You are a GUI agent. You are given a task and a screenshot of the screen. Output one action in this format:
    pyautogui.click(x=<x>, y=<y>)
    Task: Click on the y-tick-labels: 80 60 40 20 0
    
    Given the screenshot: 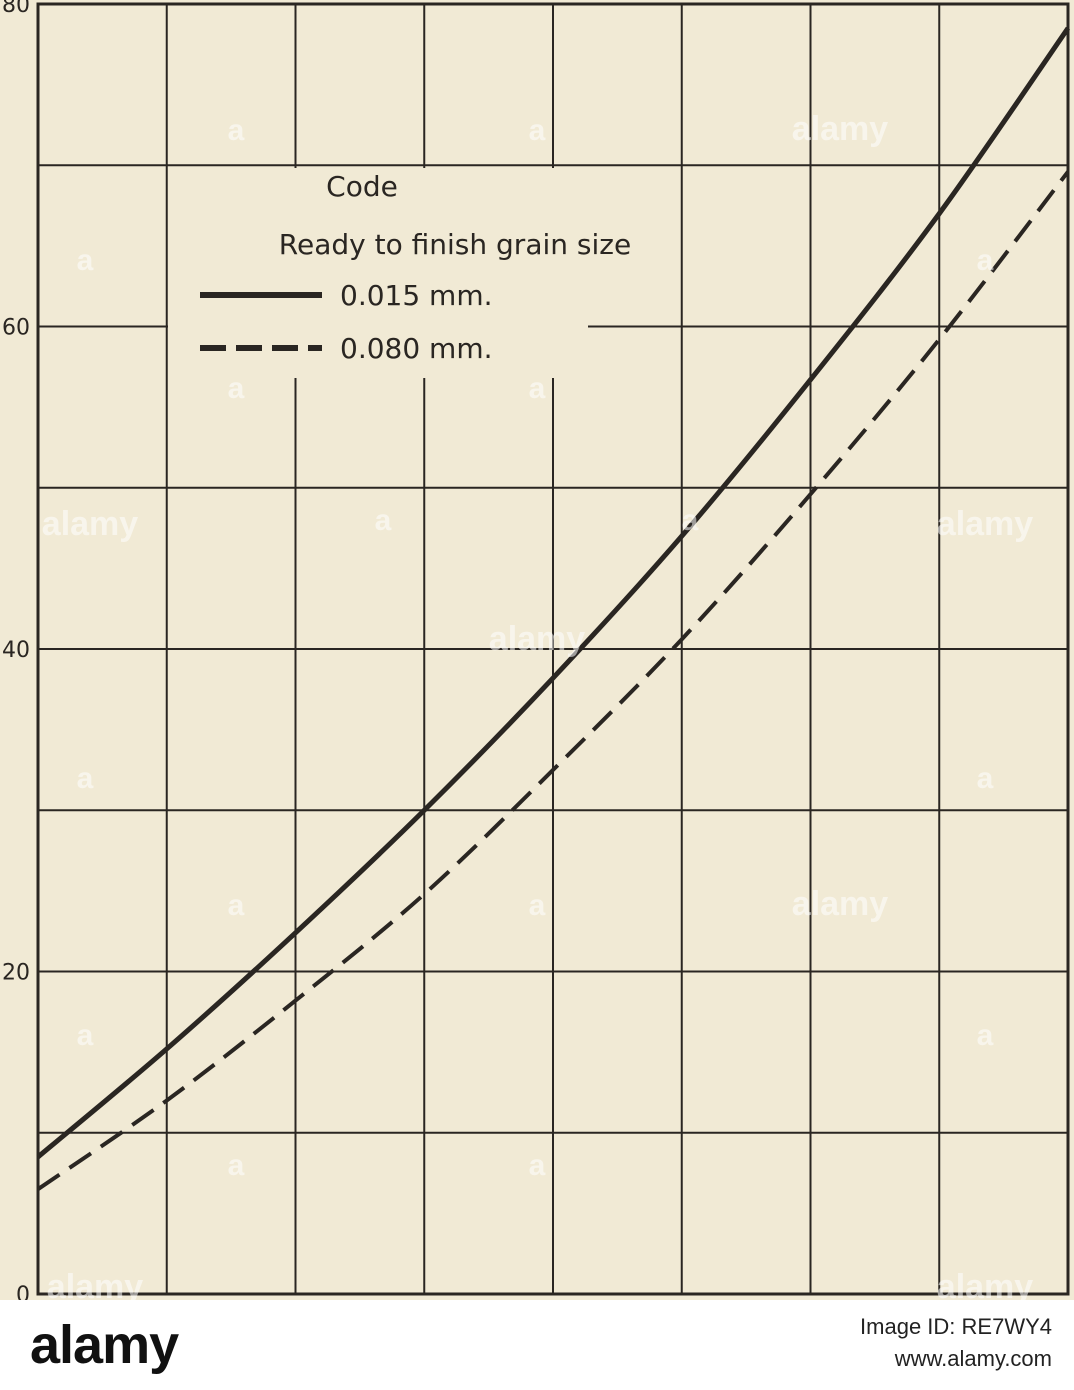 What is the action you would take?
    pyautogui.click(x=16, y=650)
    